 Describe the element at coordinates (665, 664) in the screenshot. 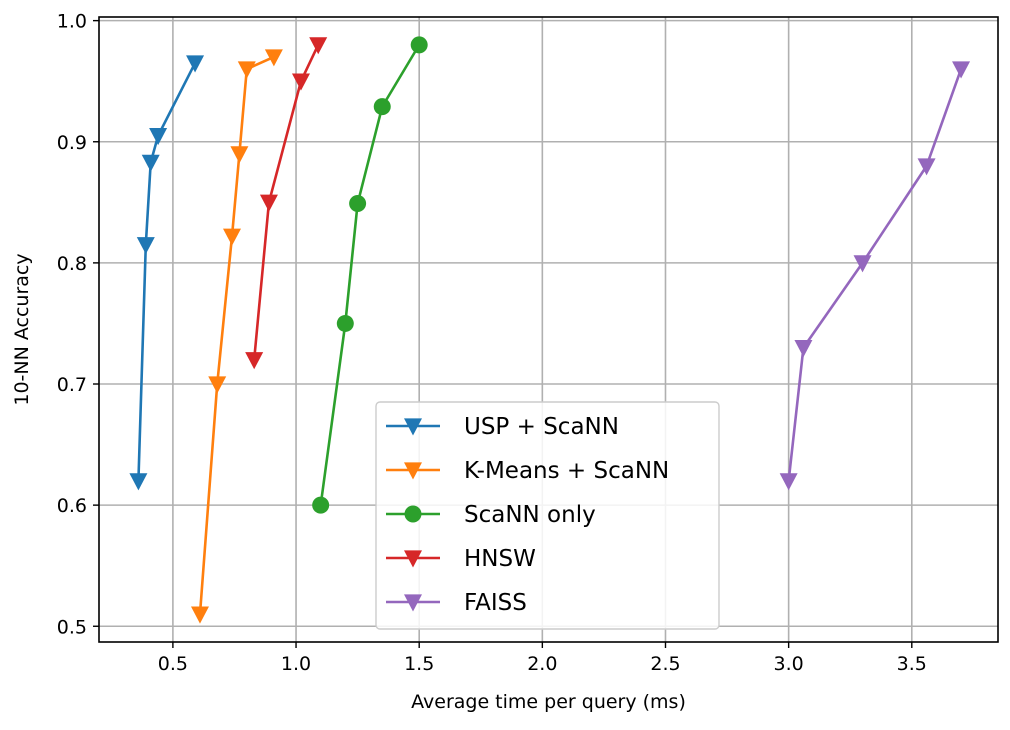

I see `x-tick-label: 2.5` at that location.